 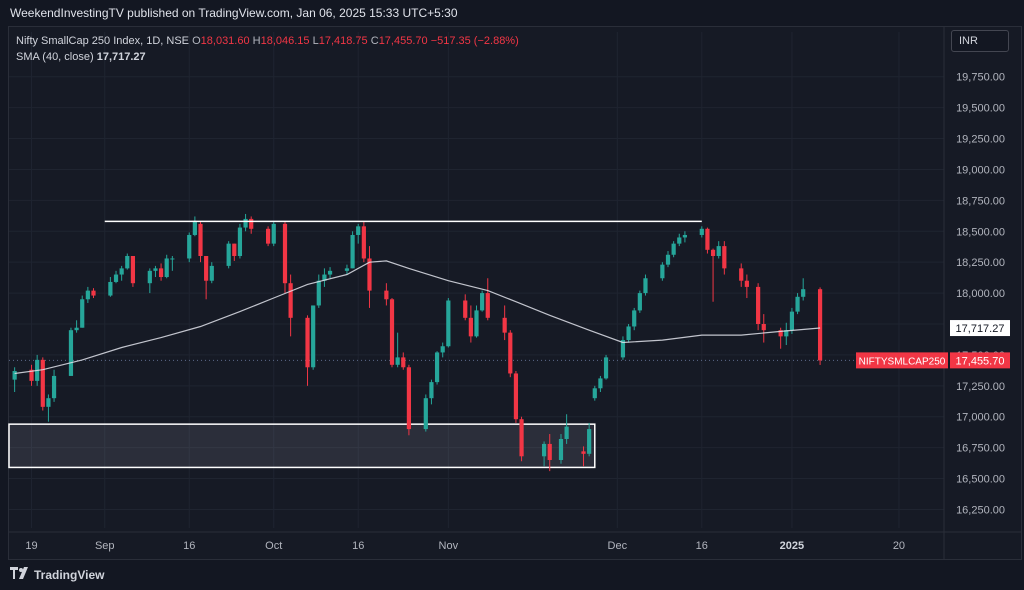 I want to click on x-tick-label: Dec, so click(x=618, y=546).